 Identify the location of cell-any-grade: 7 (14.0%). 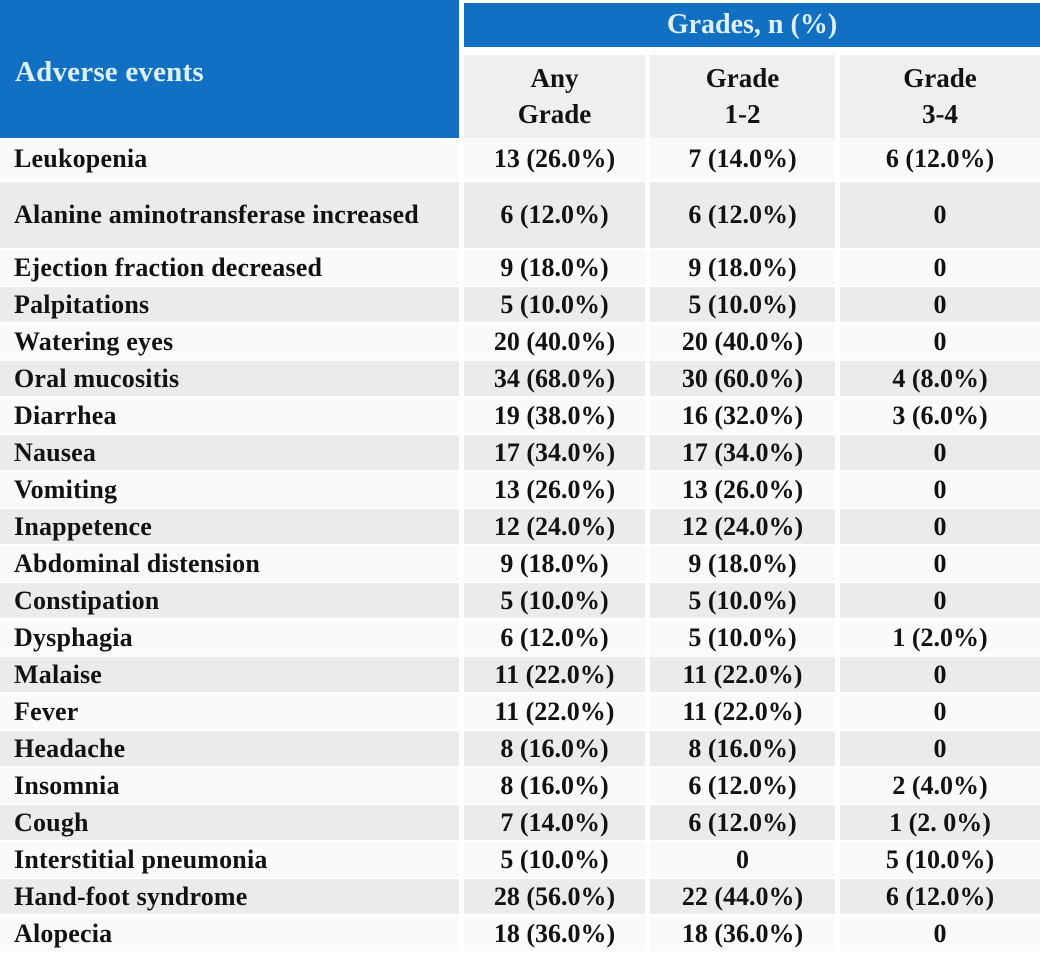
(557, 822).